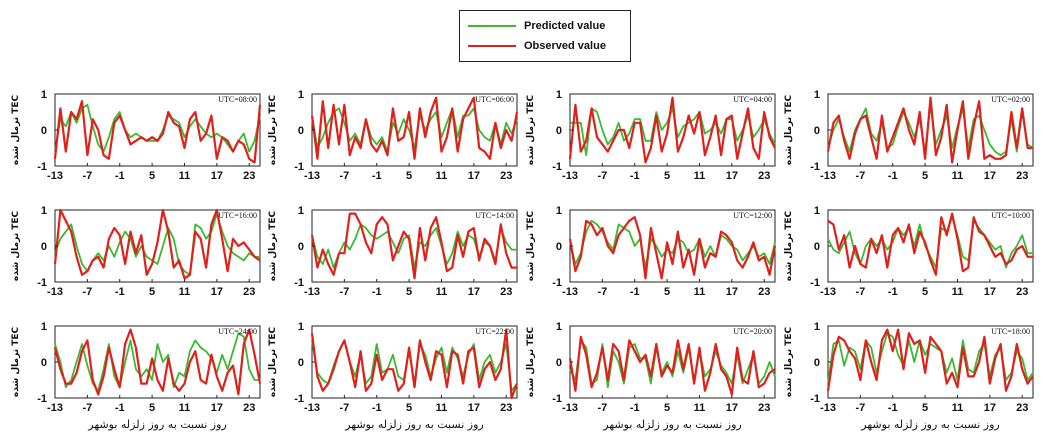 The width and height of the screenshot is (1052, 439). I want to click on subplot-title: UTC=18:00, so click(1010, 331).